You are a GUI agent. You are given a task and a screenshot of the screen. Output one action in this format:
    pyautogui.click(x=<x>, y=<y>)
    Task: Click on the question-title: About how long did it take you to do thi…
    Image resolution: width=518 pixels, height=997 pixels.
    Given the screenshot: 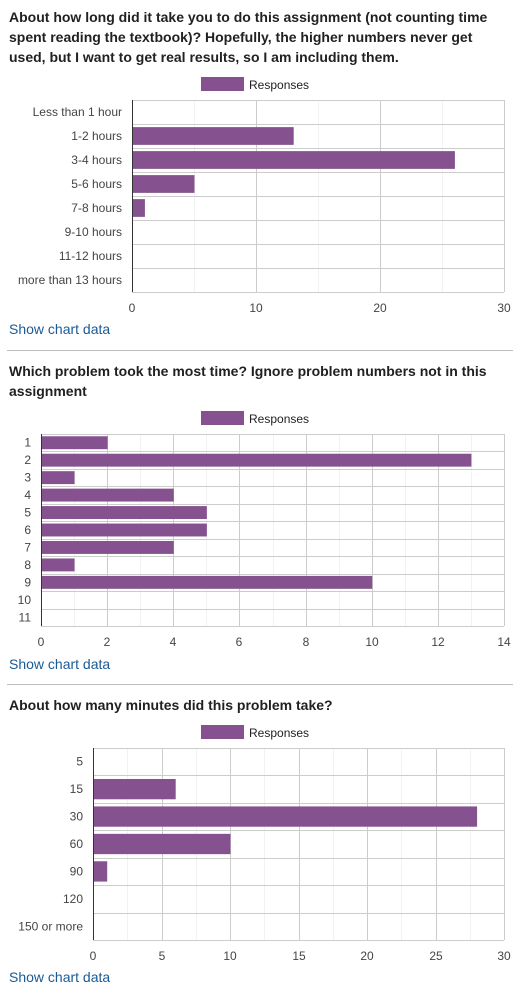 What is the action you would take?
    pyautogui.click(x=248, y=37)
    